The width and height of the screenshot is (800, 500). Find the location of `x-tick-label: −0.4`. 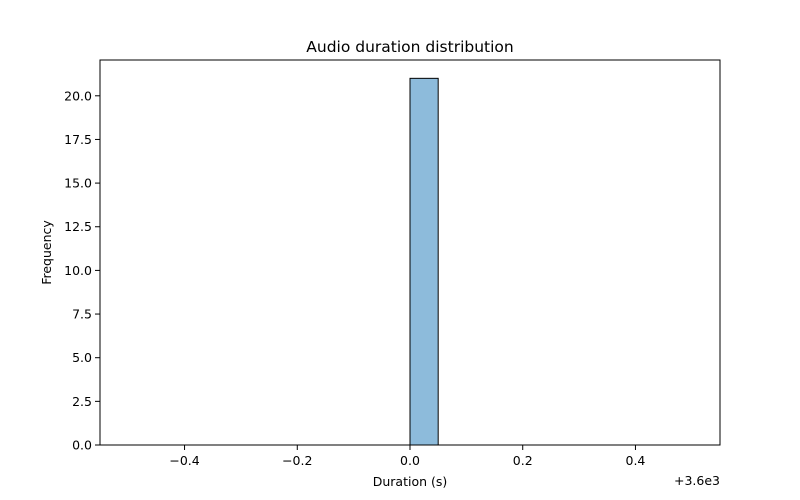

x-tick-label: −0.4 is located at coordinates (184, 460).